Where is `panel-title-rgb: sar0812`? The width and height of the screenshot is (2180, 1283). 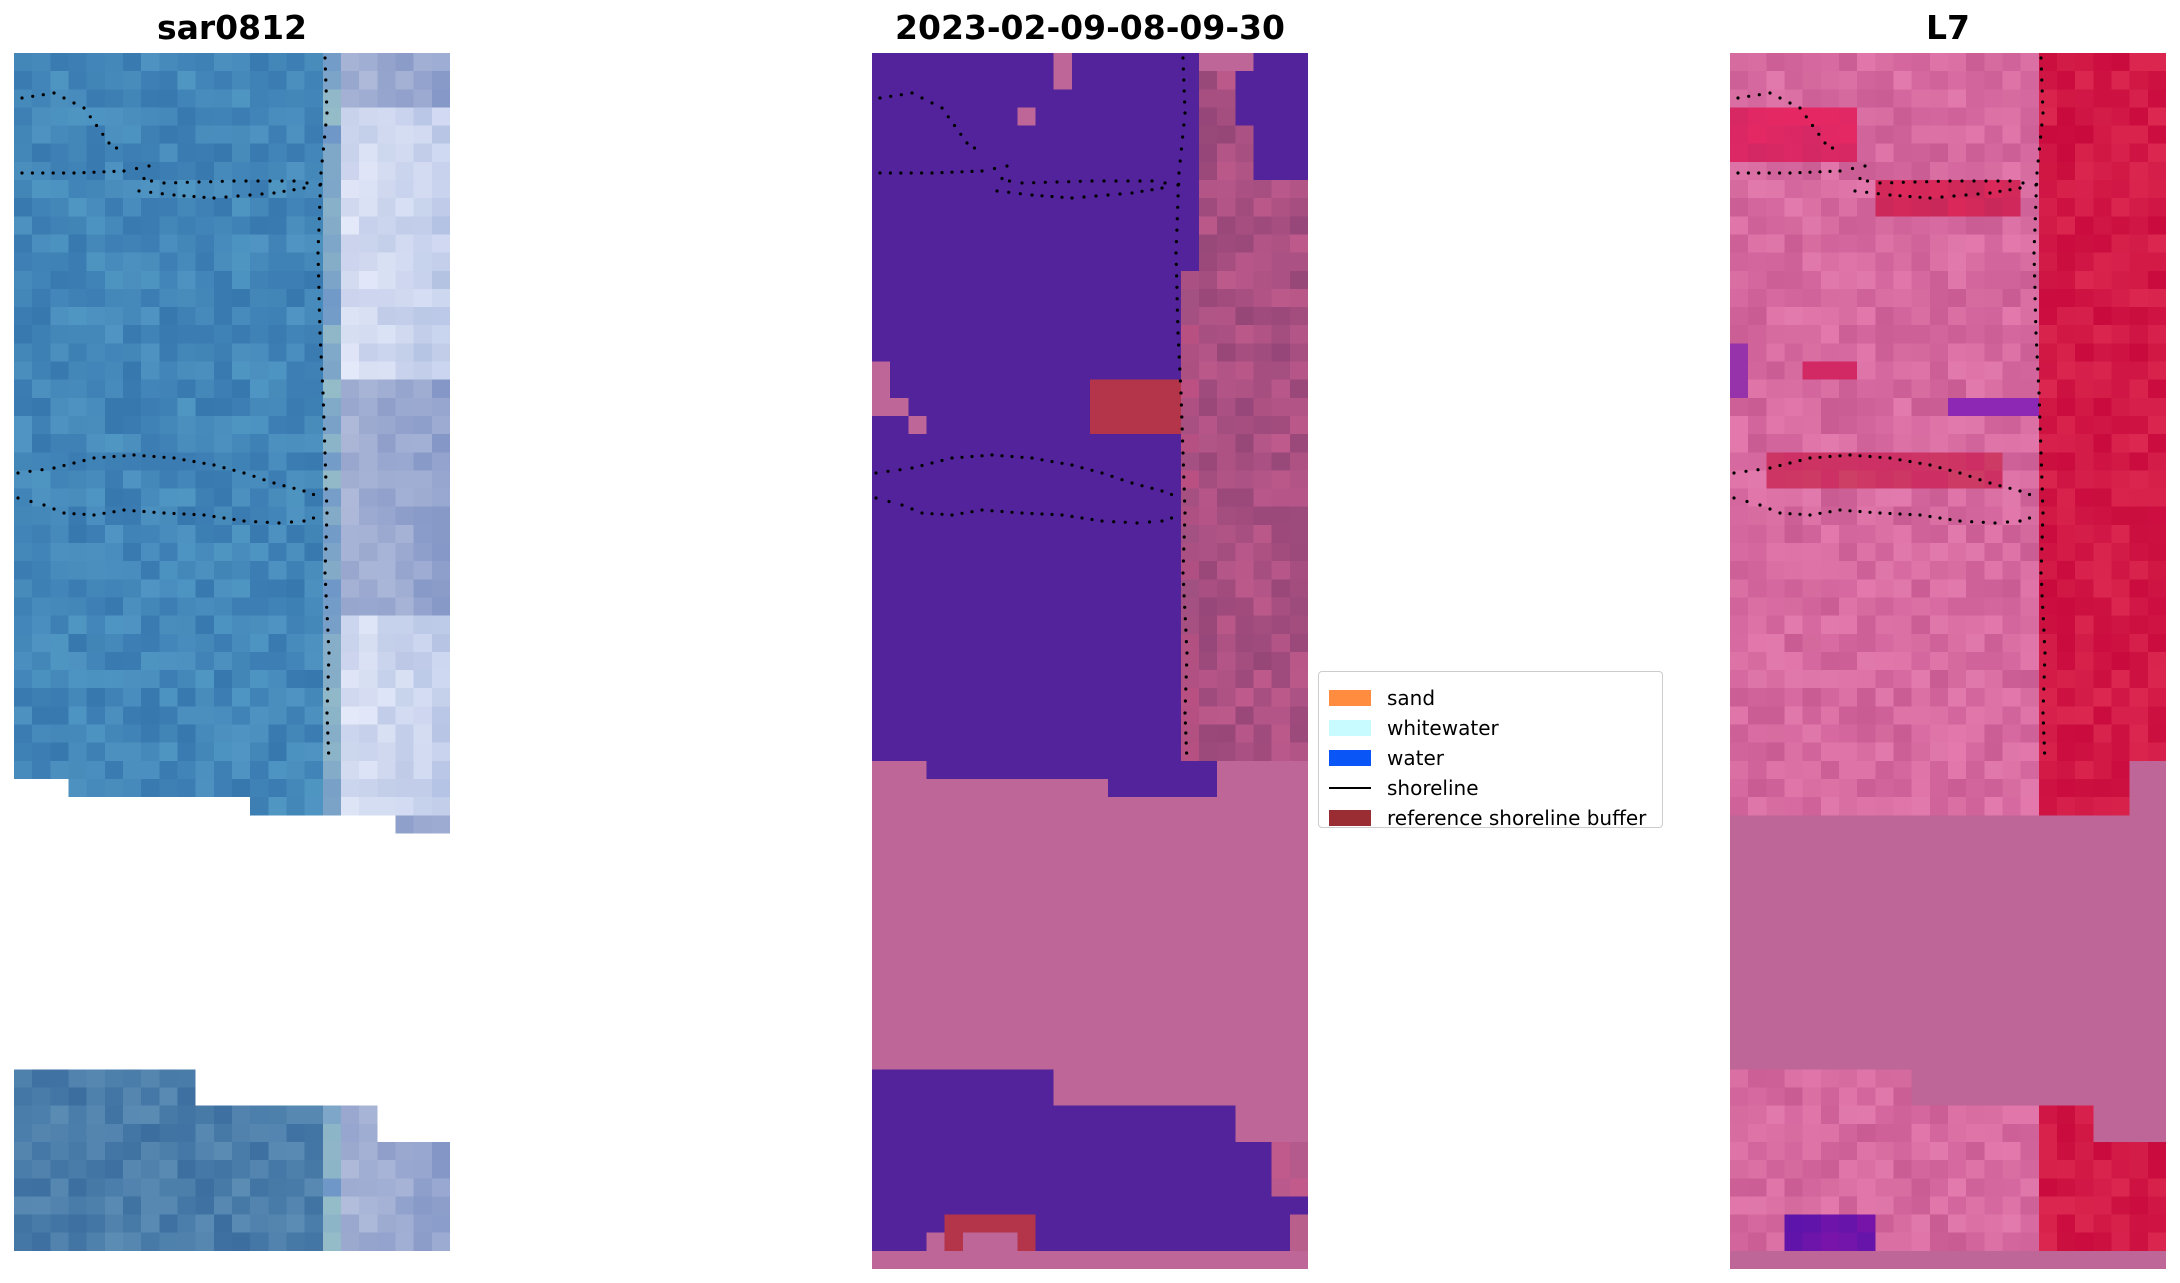
panel-title-rgb: sar0812 is located at coordinates (232, 27).